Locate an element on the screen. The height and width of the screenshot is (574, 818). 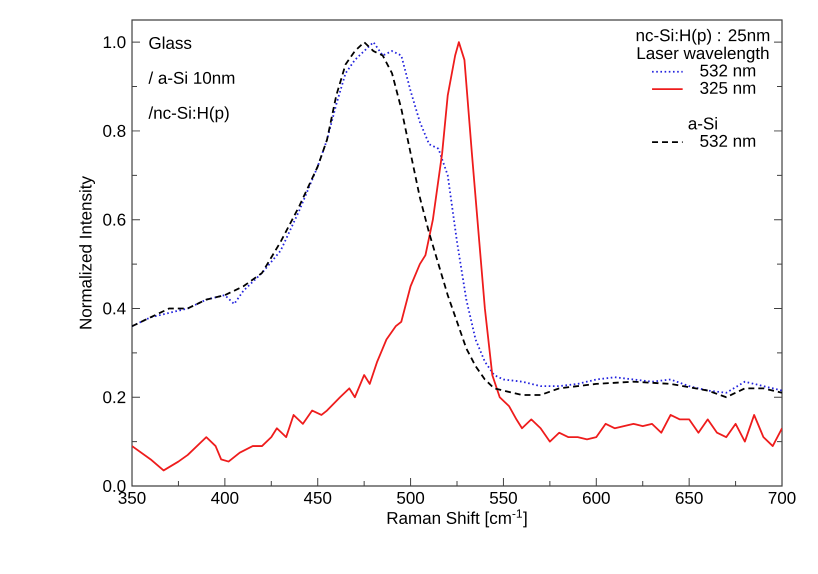
x-tick-label: 600 is located at coordinates (596, 498).